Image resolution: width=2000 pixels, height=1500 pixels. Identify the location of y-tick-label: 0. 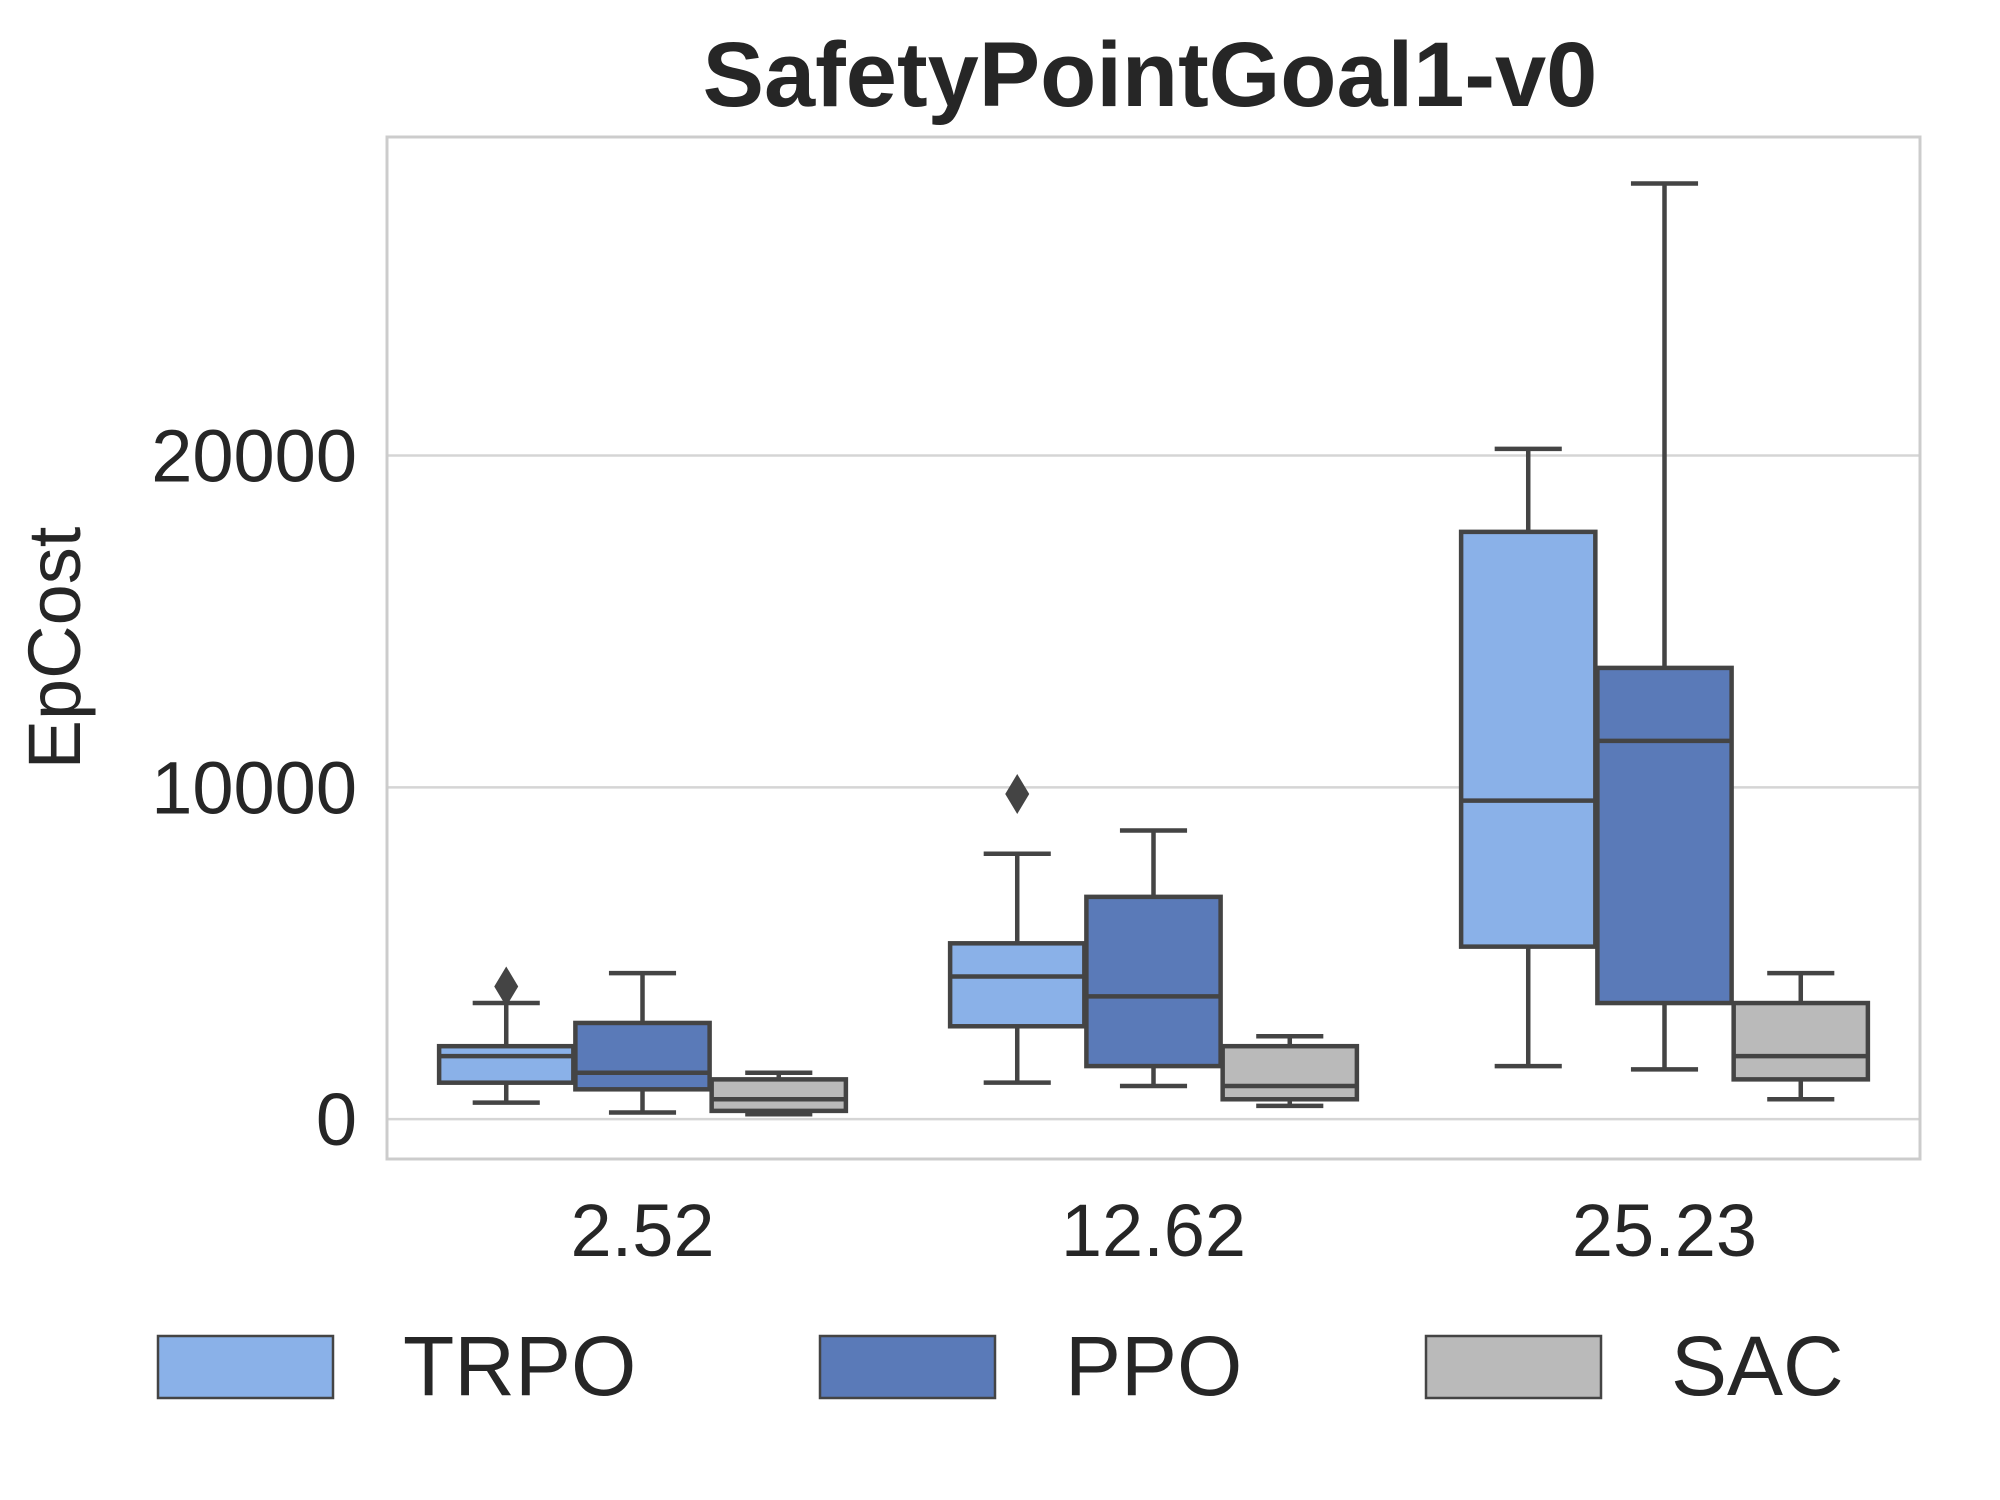
(336, 1119).